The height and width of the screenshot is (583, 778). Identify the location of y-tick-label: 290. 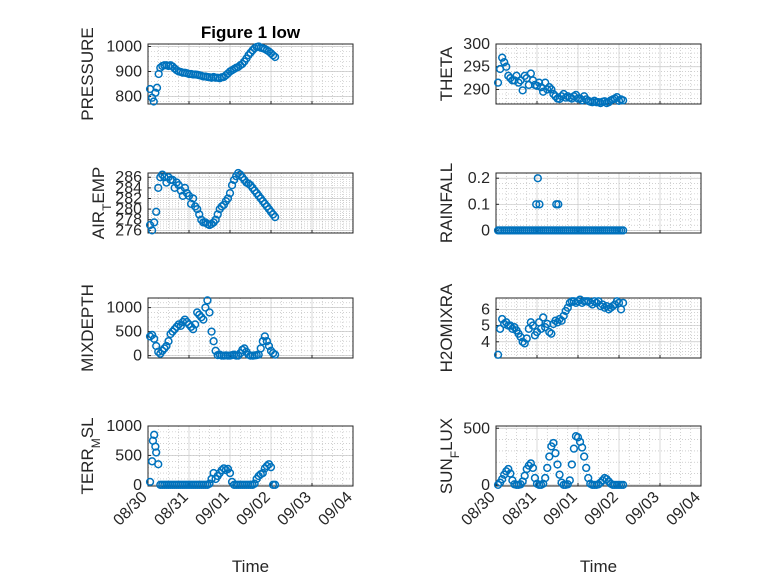
(476, 89).